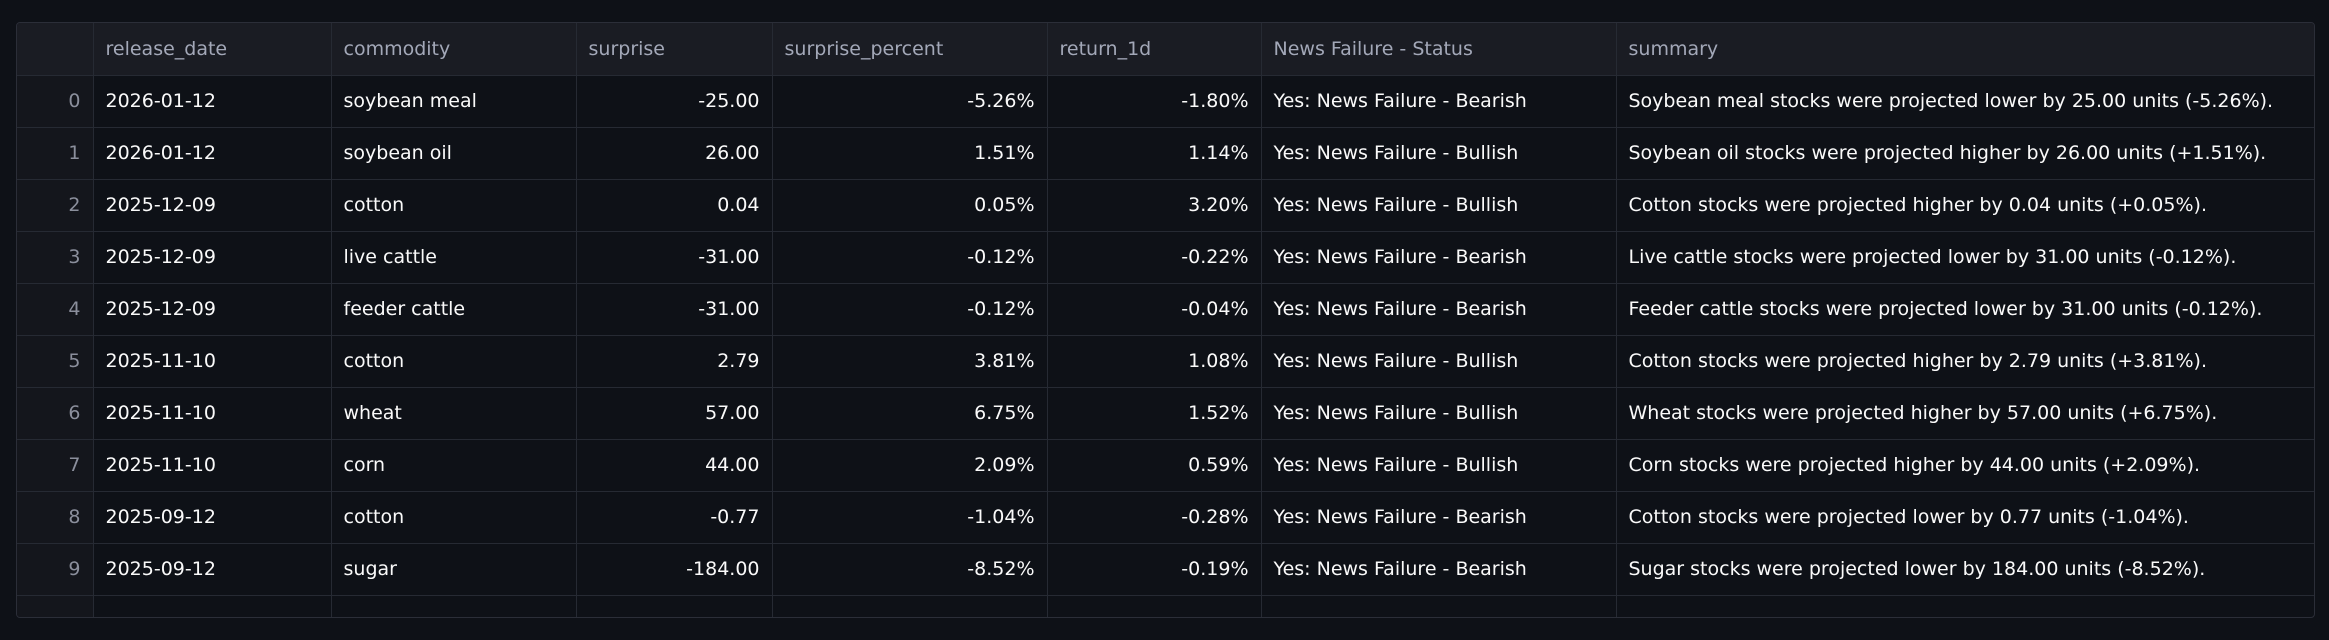 The height and width of the screenshot is (640, 2329). Describe the element at coordinates (454, 101) in the screenshot. I see `table-cell: soybean meal` at that location.